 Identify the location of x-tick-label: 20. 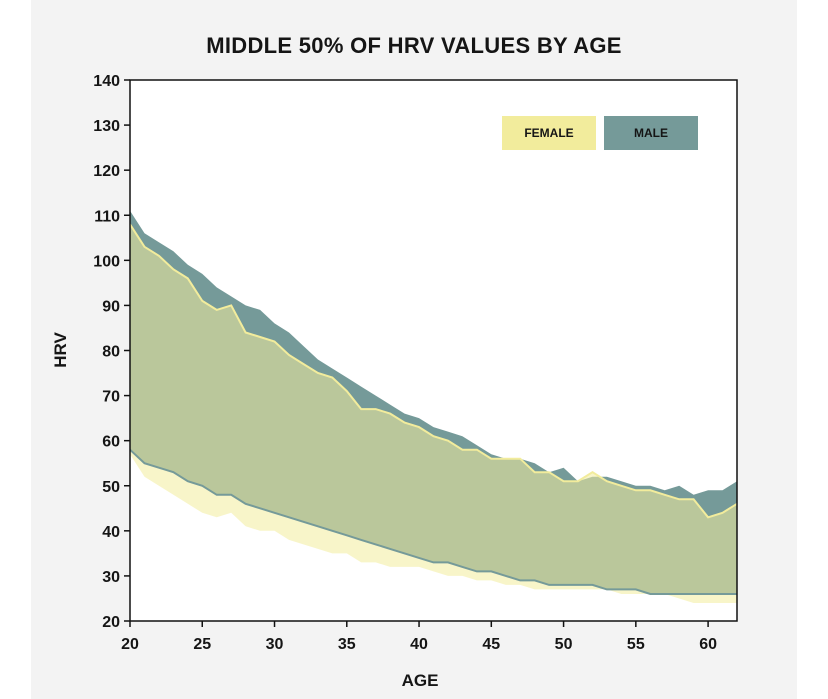
(130, 644).